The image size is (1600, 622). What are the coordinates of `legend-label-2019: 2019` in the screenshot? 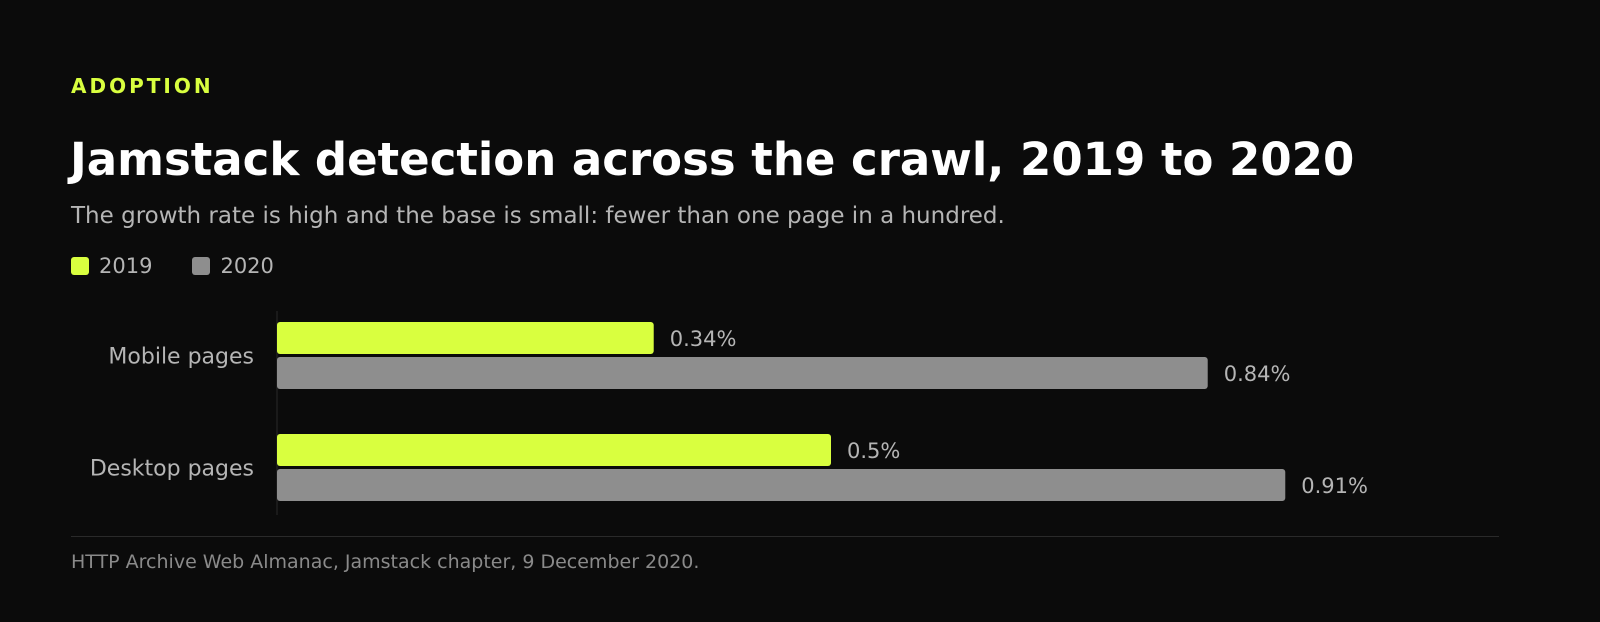 It's located at (126, 266).